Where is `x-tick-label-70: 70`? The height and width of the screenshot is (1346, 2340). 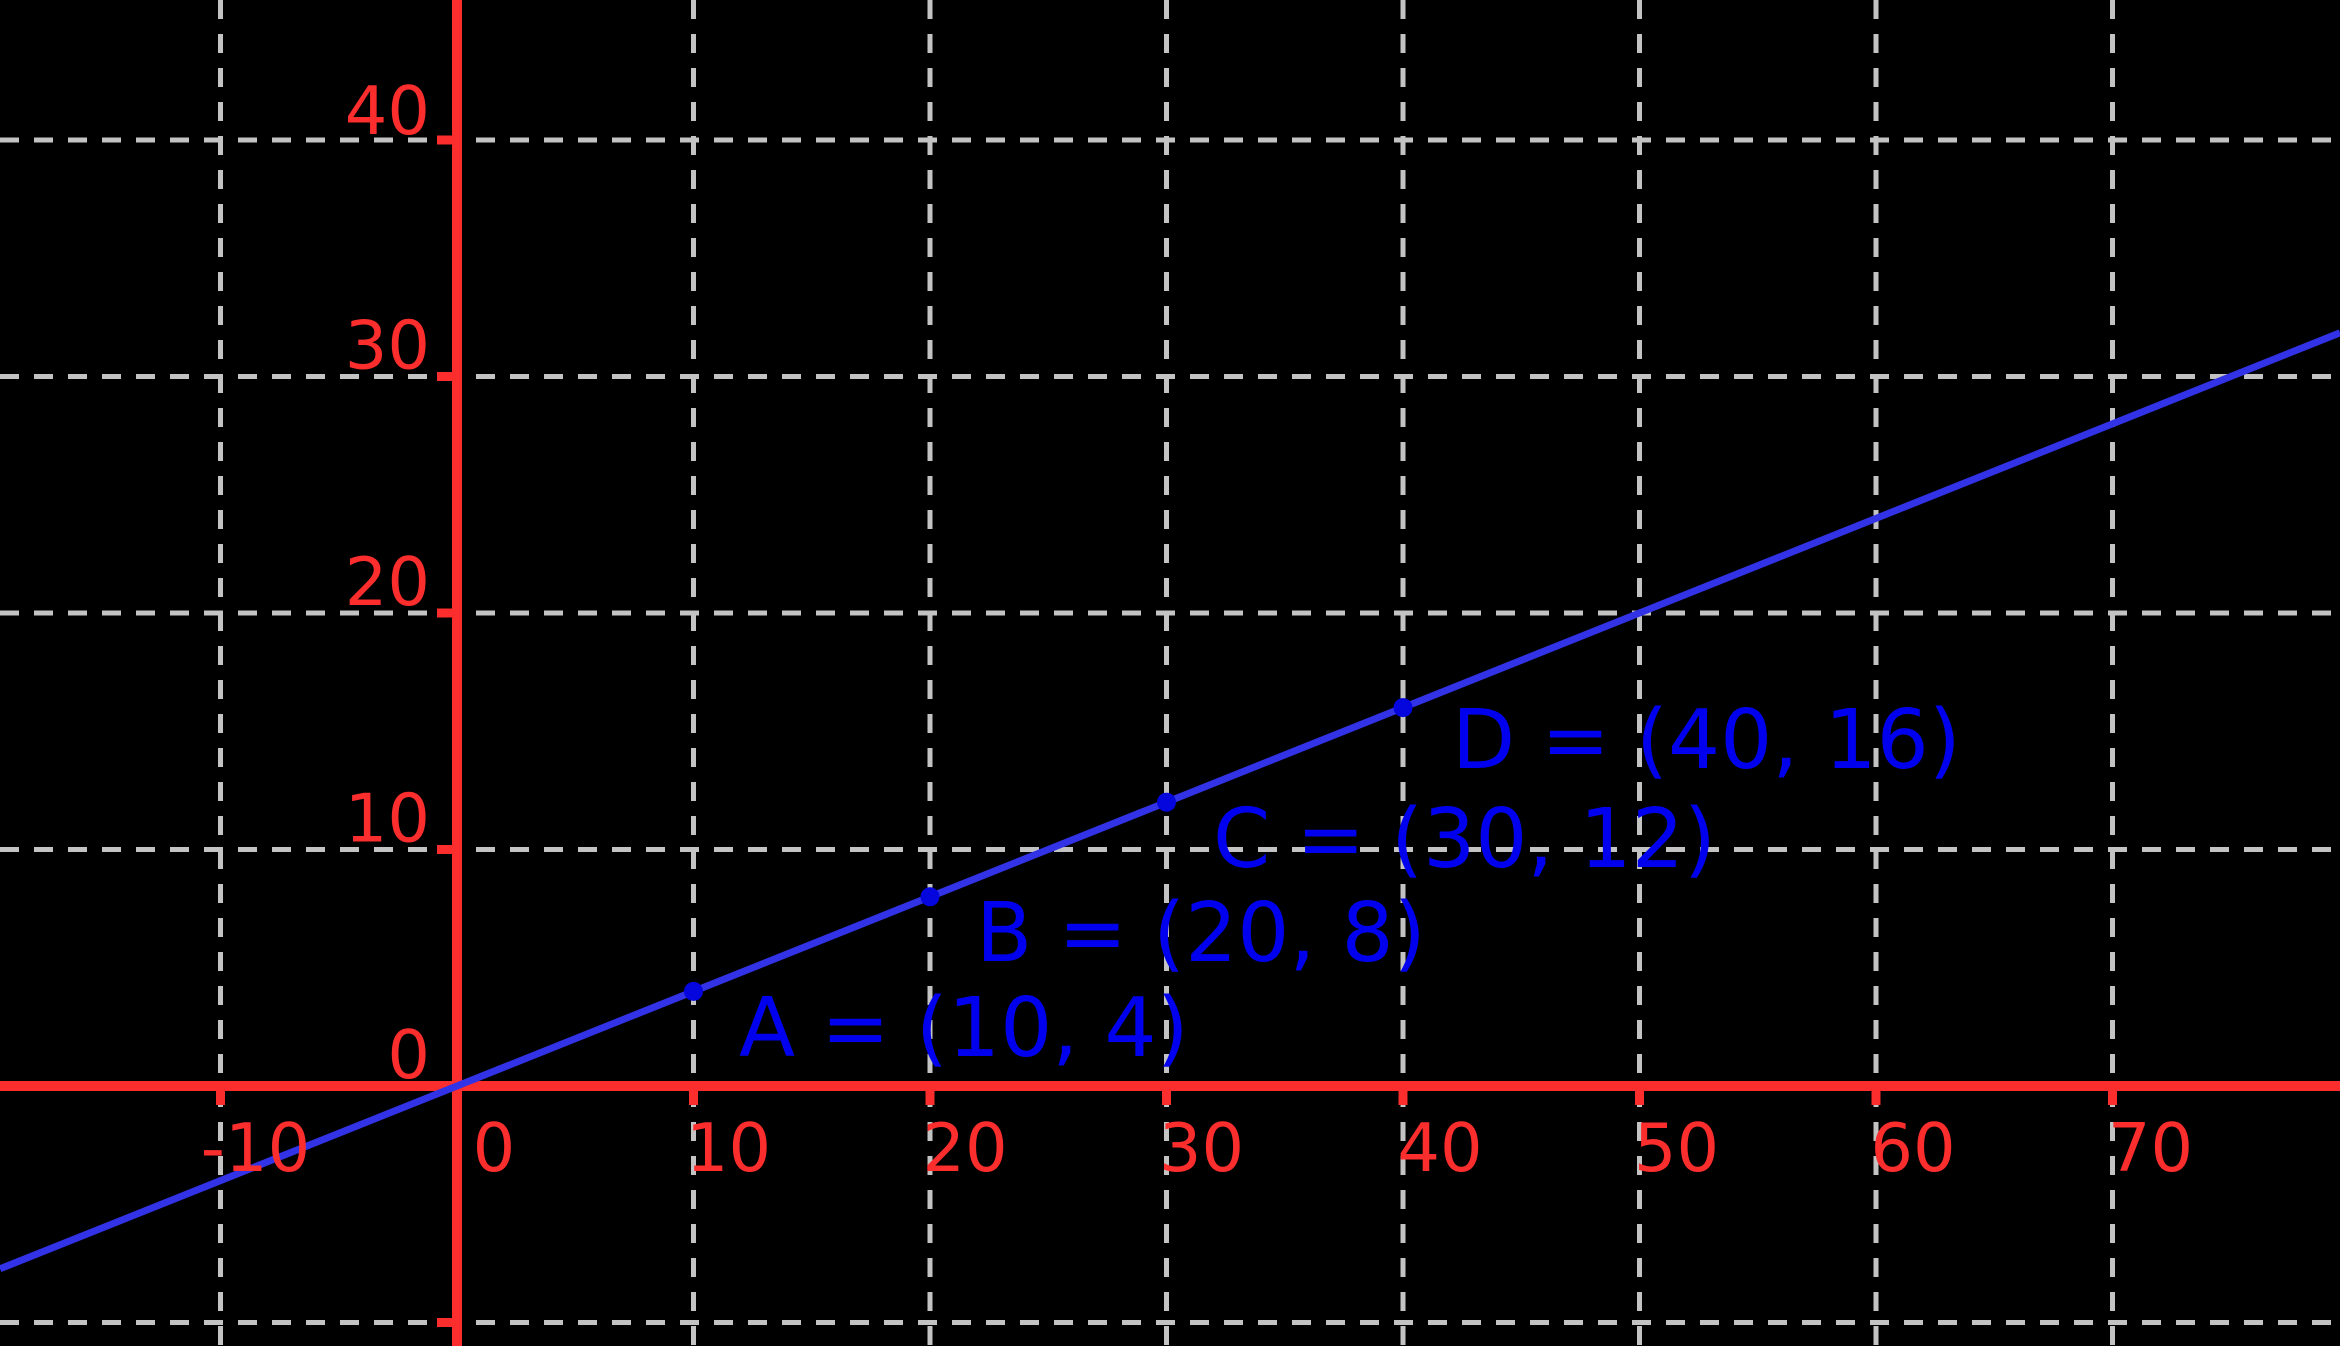 x-tick-label-70: 70 is located at coordinates (2150, 1148).